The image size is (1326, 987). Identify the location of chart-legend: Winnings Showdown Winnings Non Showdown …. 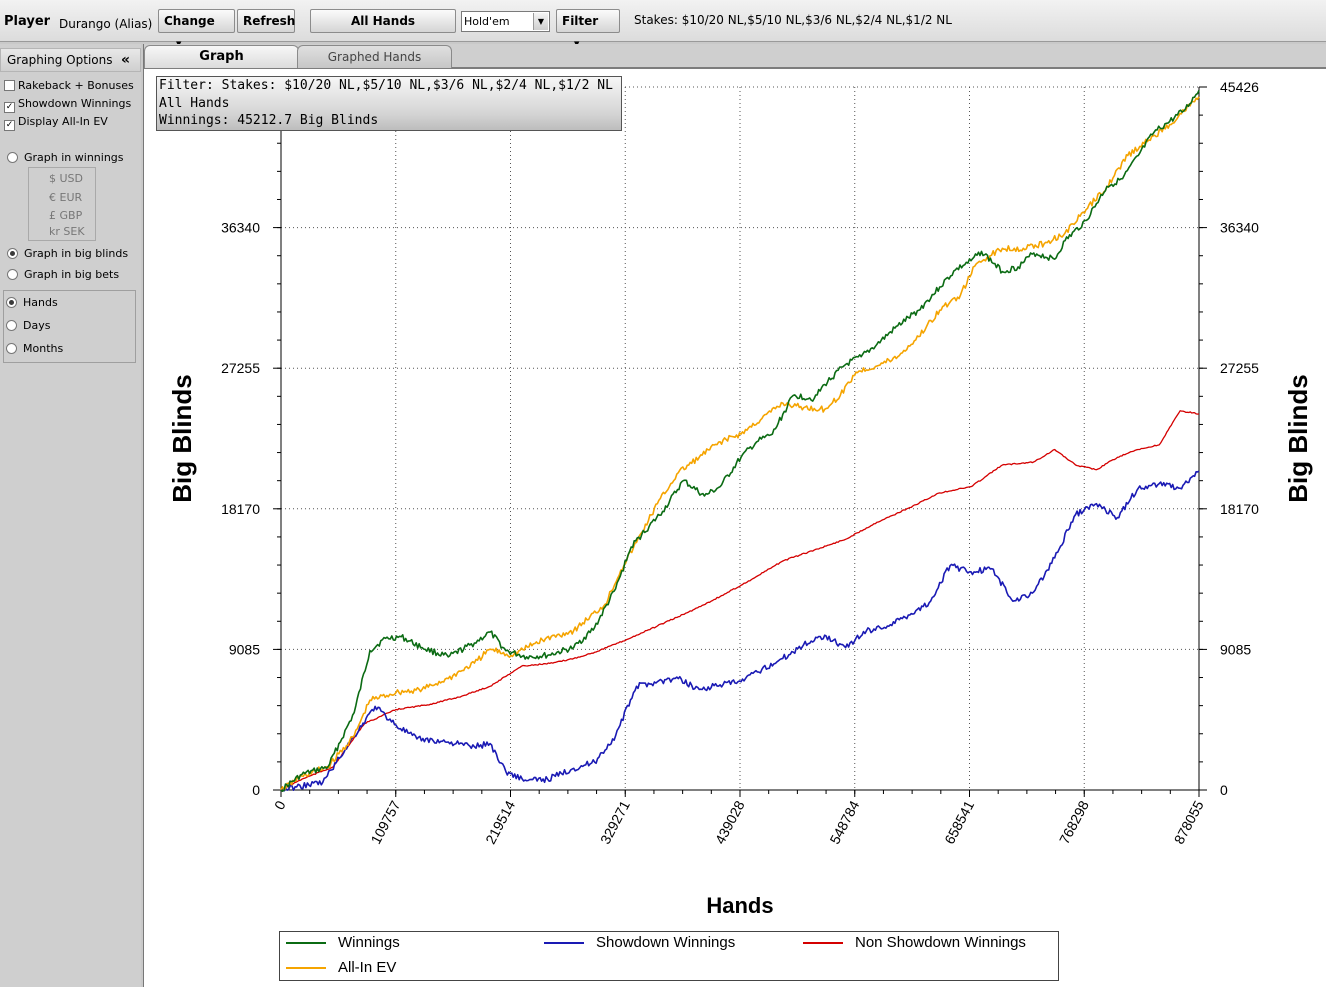
(669, 956).